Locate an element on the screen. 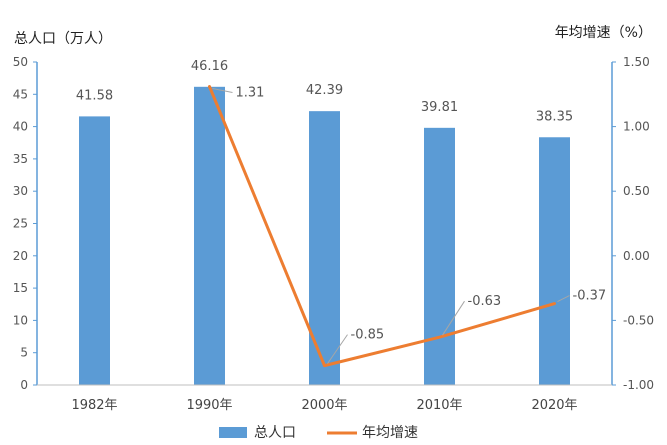 The image size is (667, 445). line-data-label: 1.31 is located at coordinates (250, 93).